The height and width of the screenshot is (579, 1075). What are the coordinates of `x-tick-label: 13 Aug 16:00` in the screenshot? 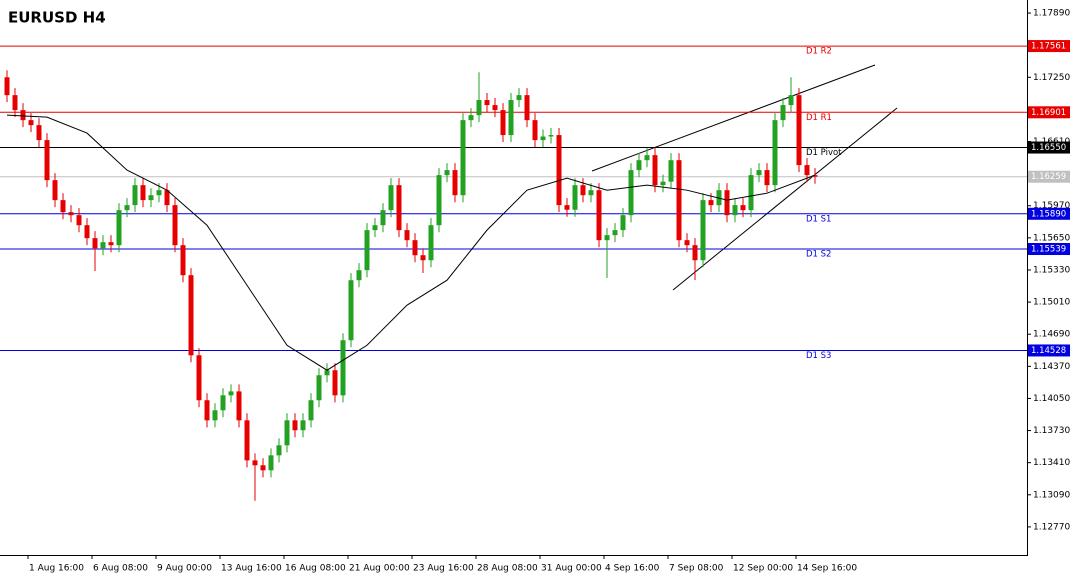 It's located at (251, 569).